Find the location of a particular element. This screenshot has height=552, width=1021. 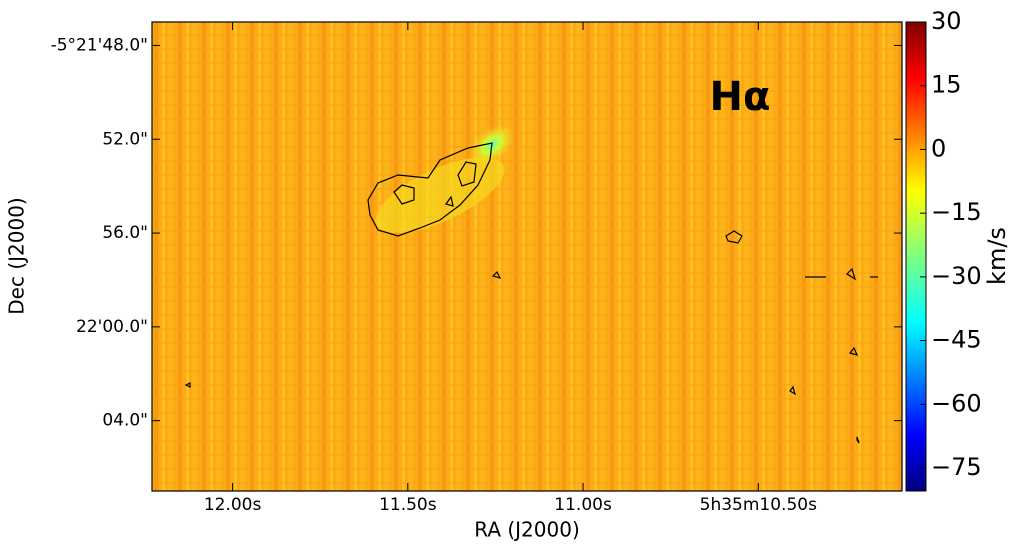

x-tick-label: 11.00s is located at coordinates (583, 505).